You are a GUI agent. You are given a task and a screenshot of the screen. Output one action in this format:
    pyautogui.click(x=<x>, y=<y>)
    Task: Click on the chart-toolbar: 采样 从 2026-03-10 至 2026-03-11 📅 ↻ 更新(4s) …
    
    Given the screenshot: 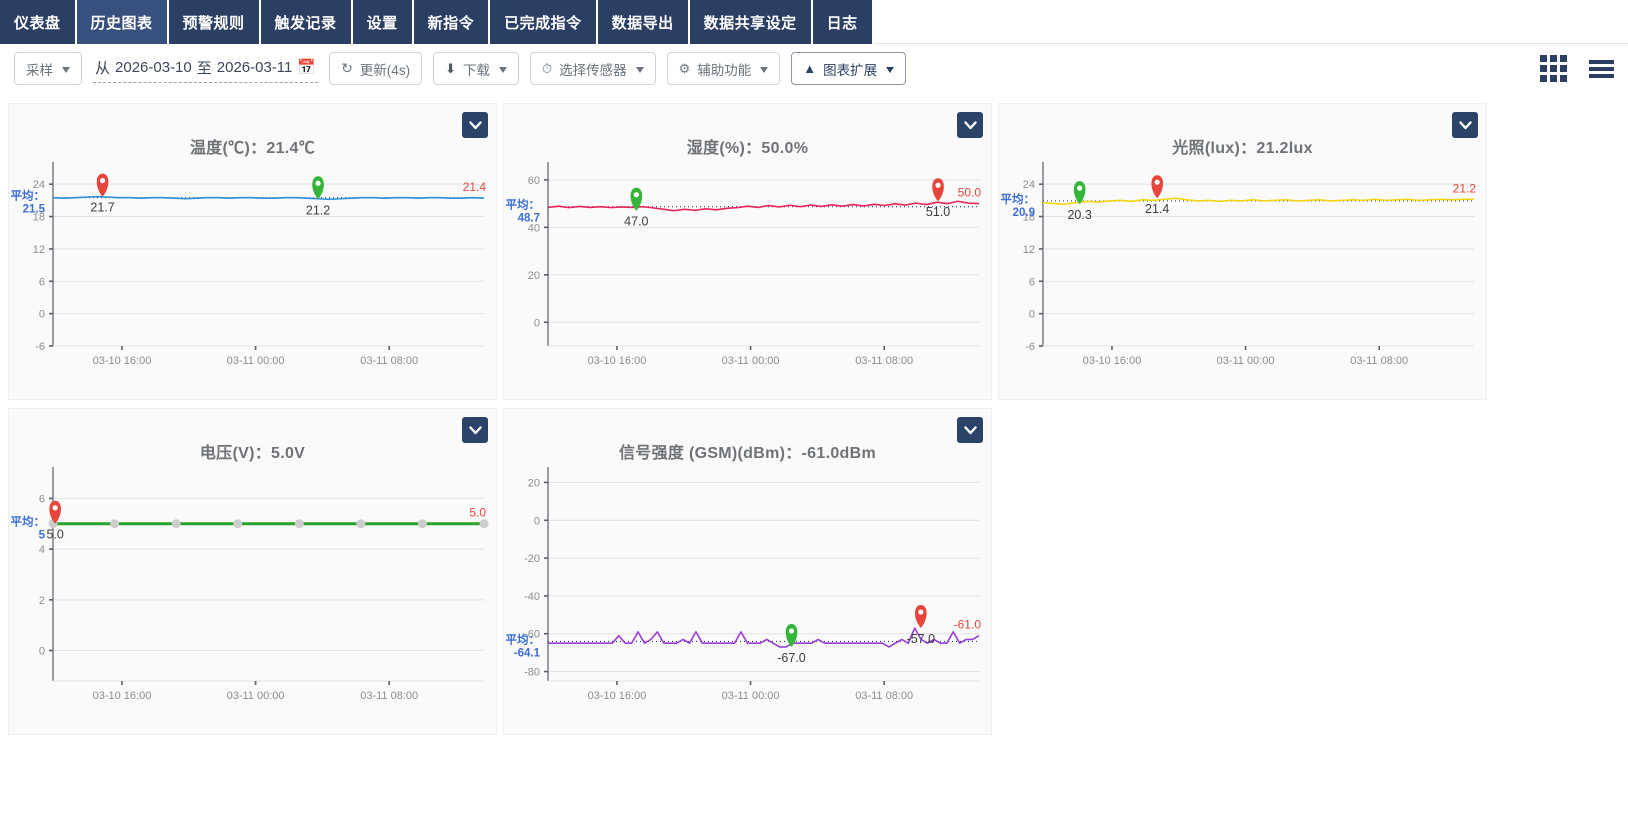 What is the action you would take?
    pyautogui.click(x=814, y=68)
    